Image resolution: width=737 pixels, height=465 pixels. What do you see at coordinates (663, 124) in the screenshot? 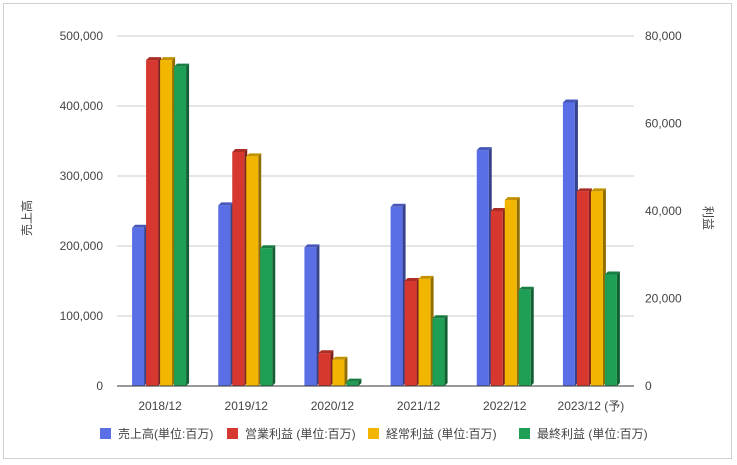
I see `right-tick-label: 60,000` at bounding box center [663, 124].